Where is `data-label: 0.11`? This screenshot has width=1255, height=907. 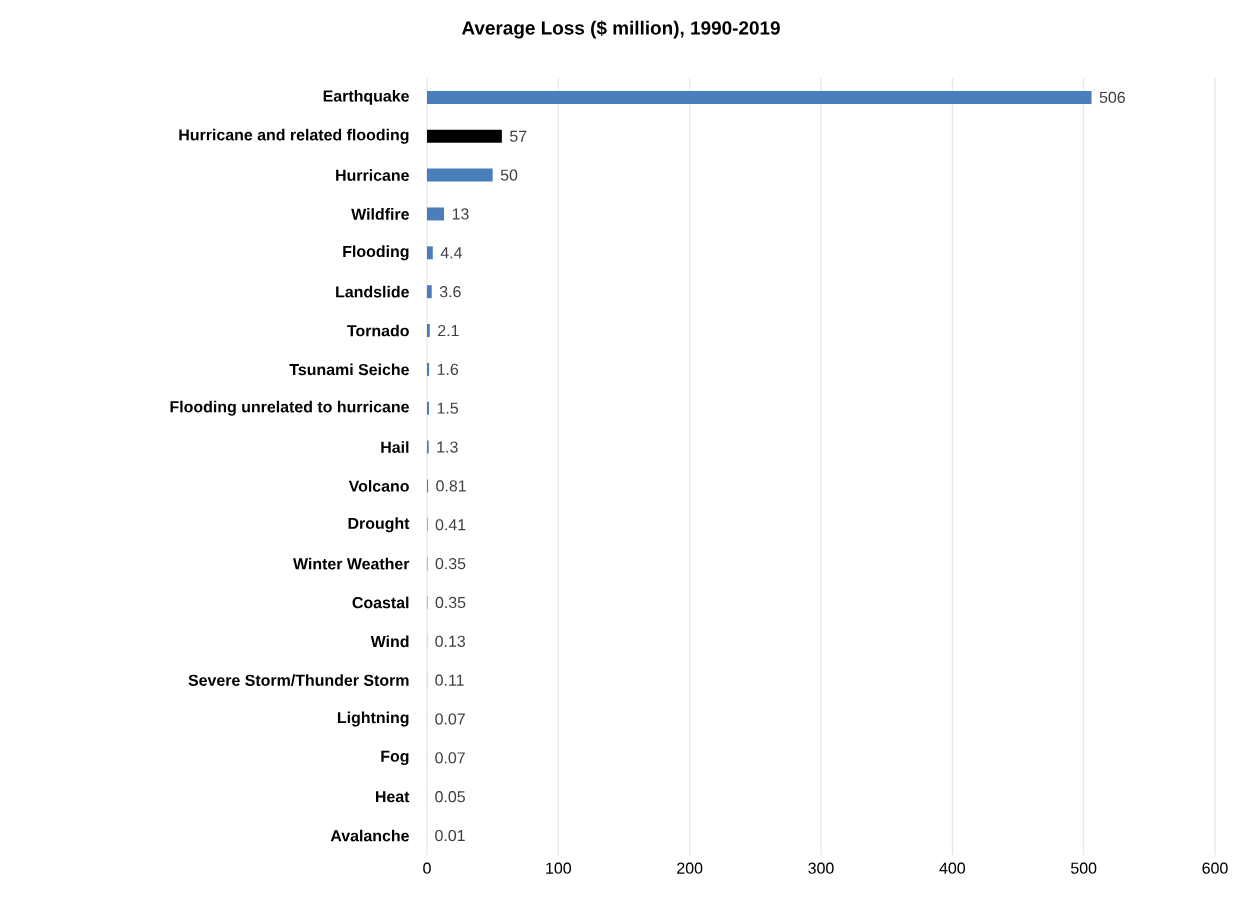
data-label: 0.11 is located at coordinates (449, 680).